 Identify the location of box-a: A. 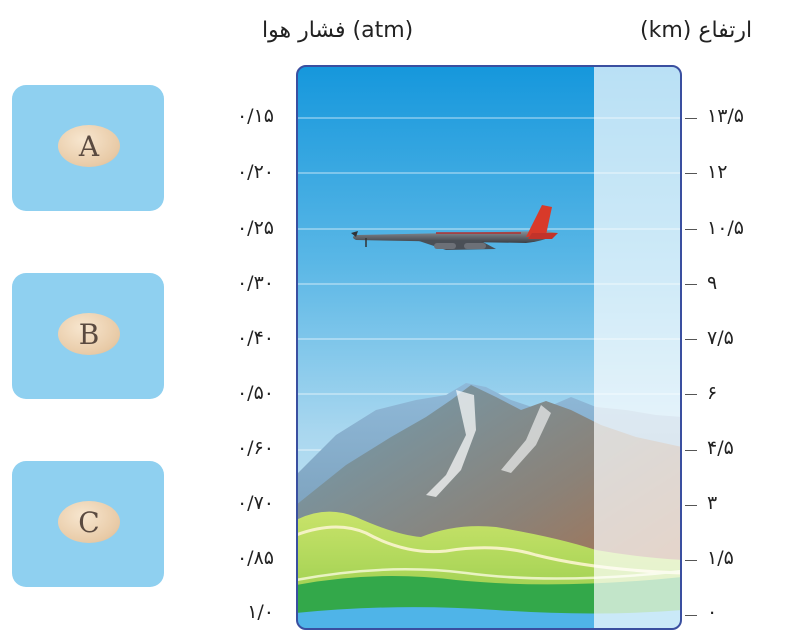
(88, 148).